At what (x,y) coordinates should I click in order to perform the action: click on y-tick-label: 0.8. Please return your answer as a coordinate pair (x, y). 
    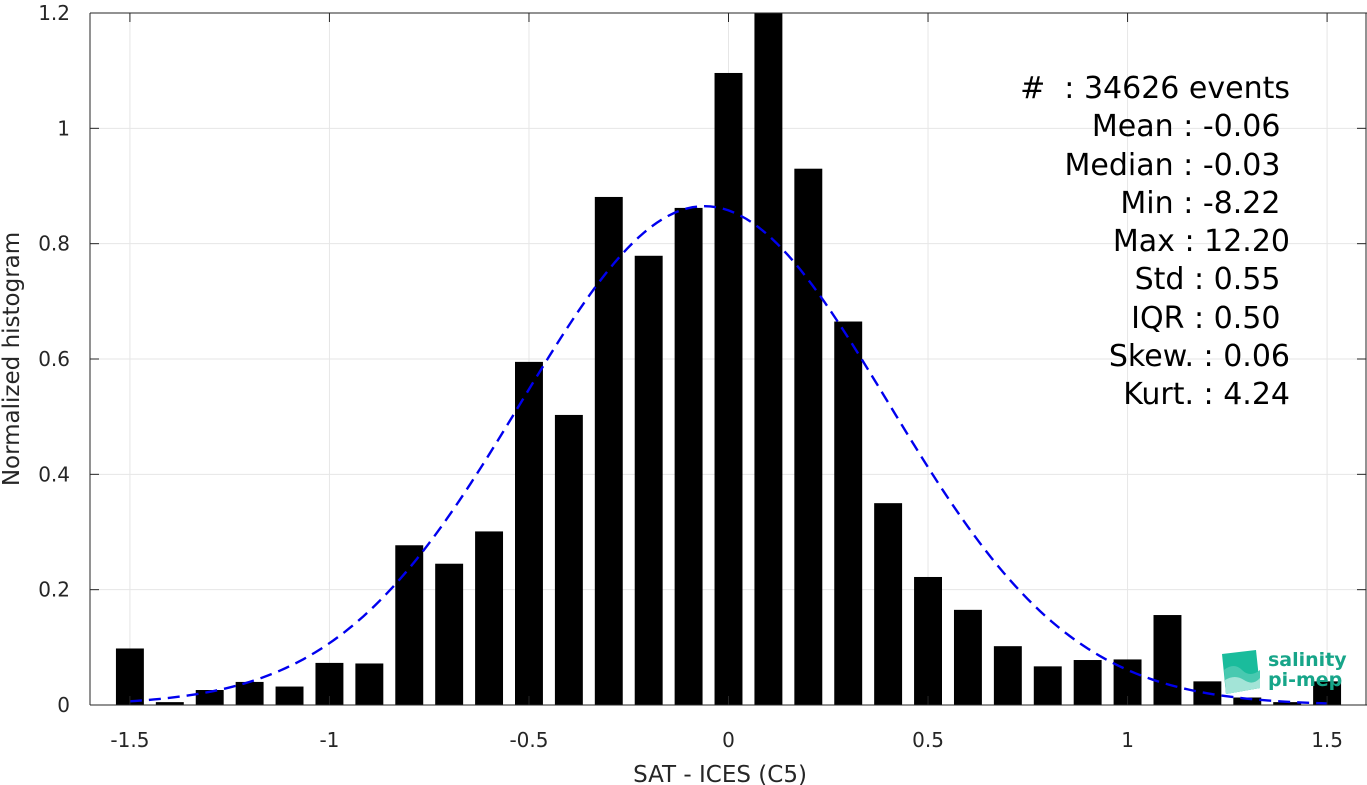
    Looking at the image, I should click on (54, 244).